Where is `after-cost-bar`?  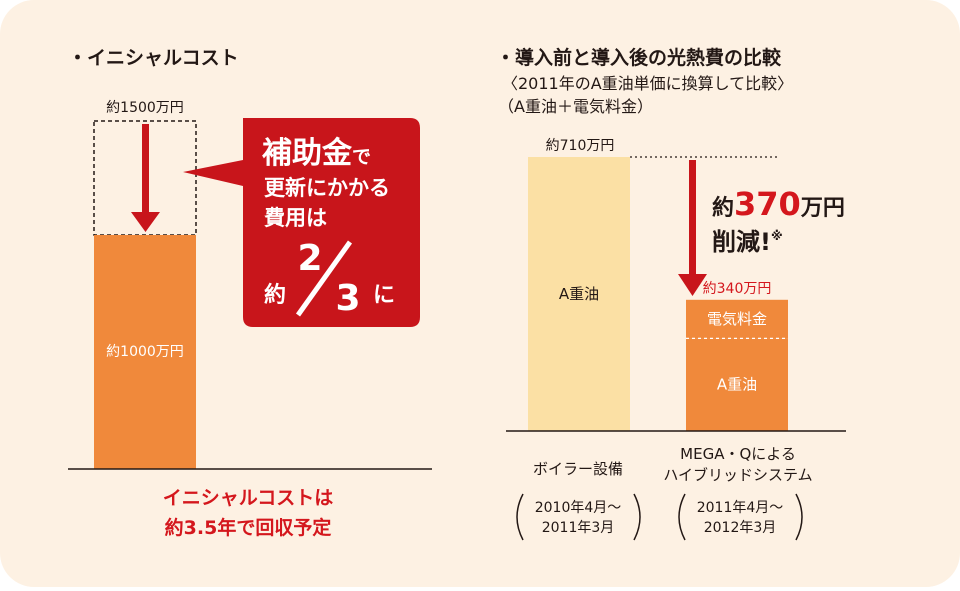
after-cost-bar is located at coordinates (145, 352).